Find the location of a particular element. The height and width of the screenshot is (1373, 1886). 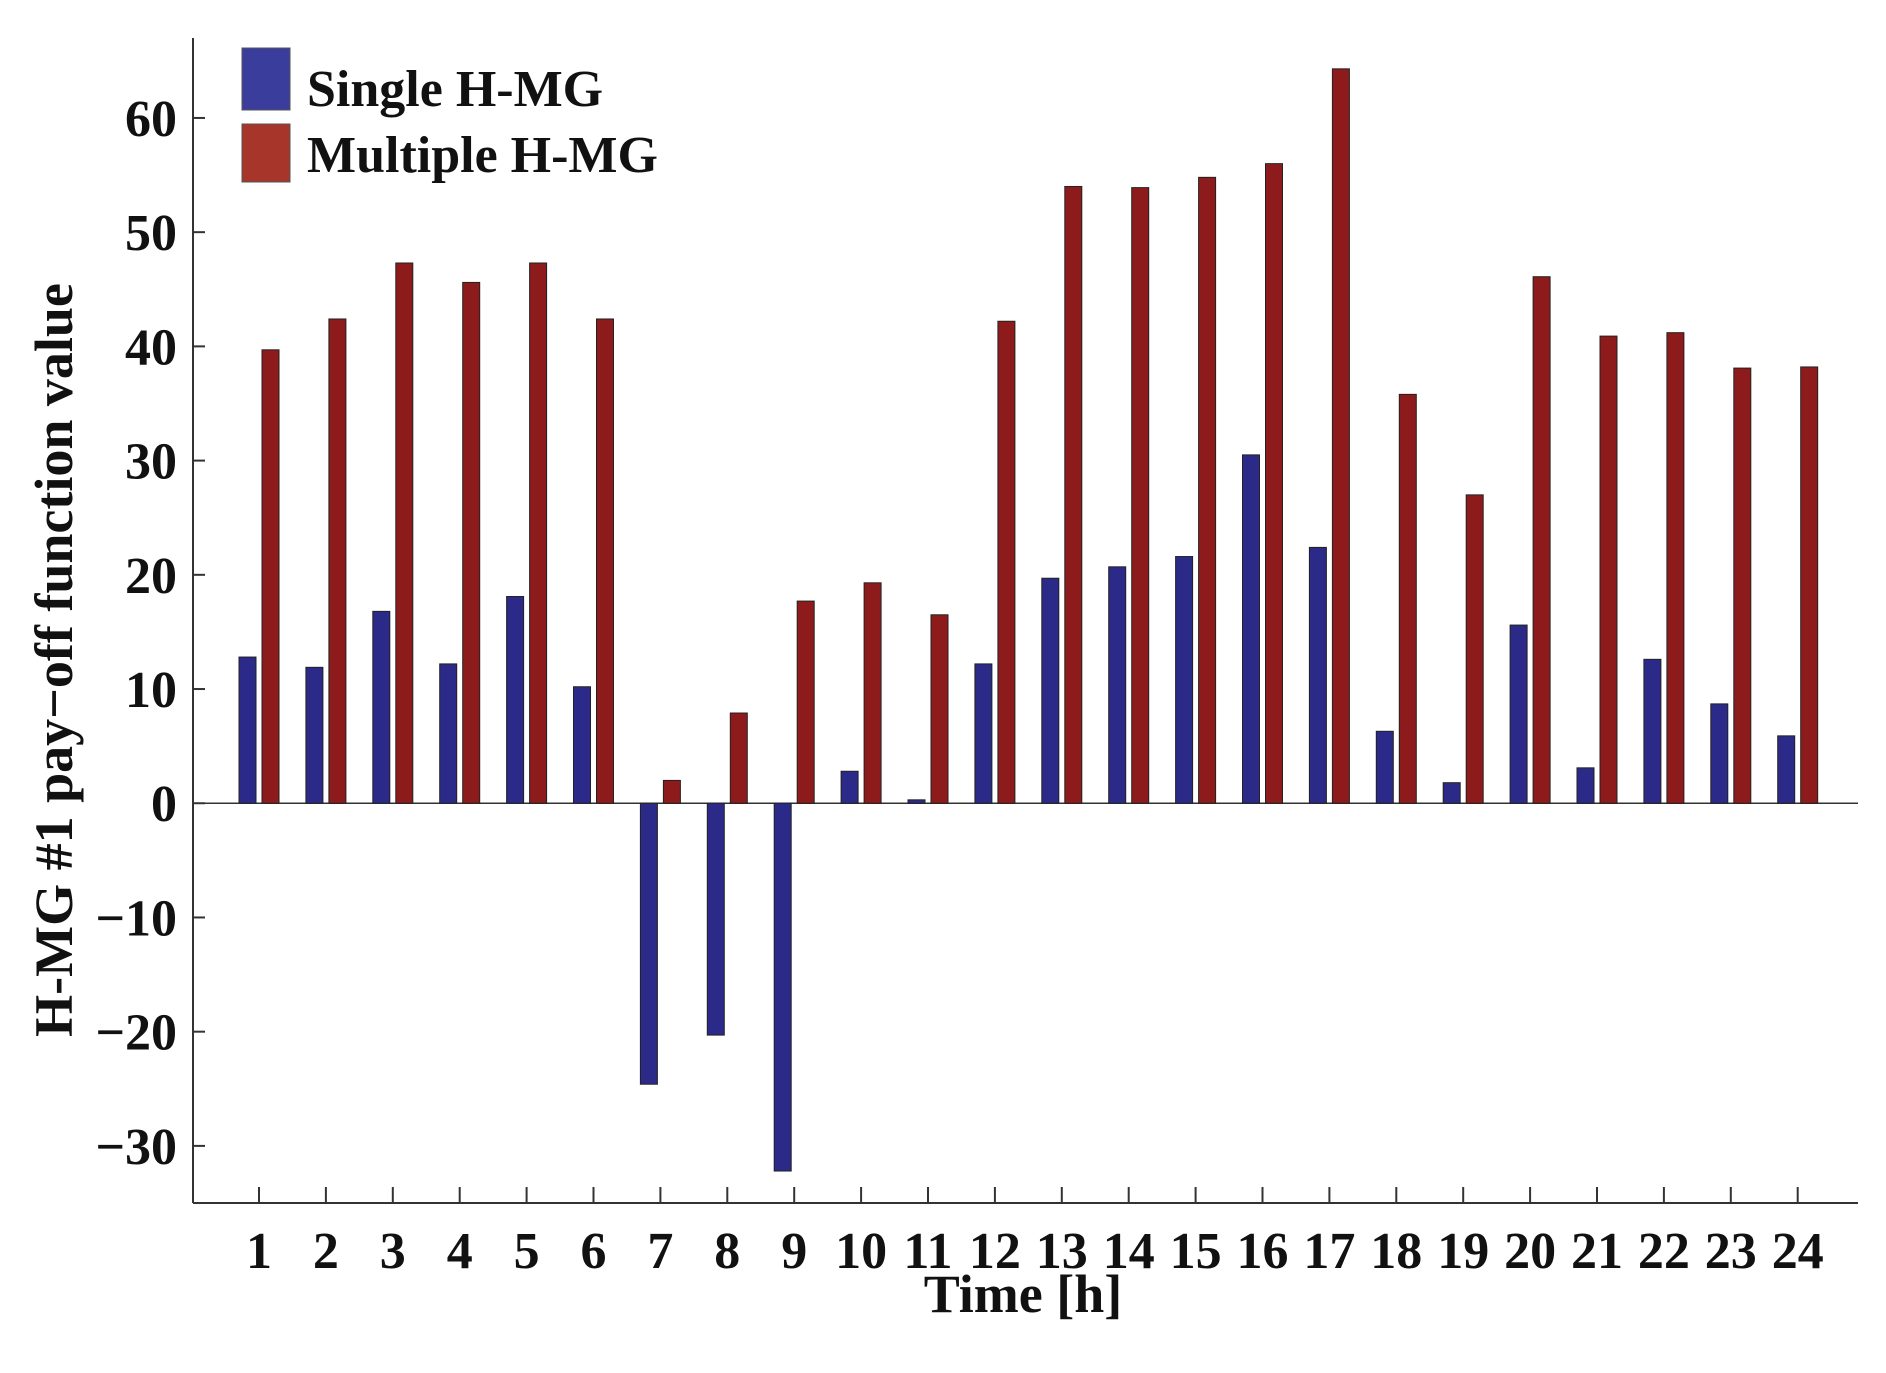

x-tick-label: 17 is located at coordinates (1329, 1251).